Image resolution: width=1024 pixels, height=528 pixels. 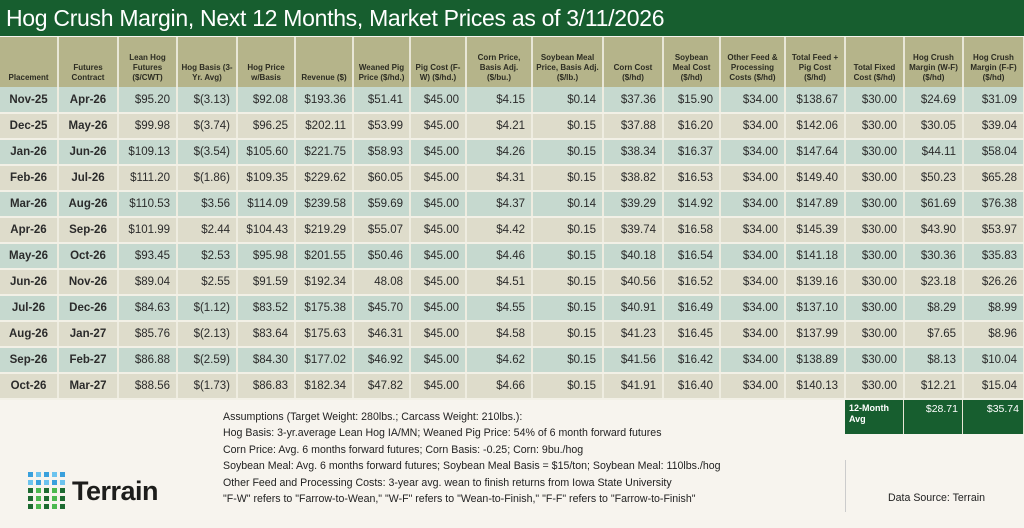 I want to click on value-cell: $221.75, so click(x=324, y=152).